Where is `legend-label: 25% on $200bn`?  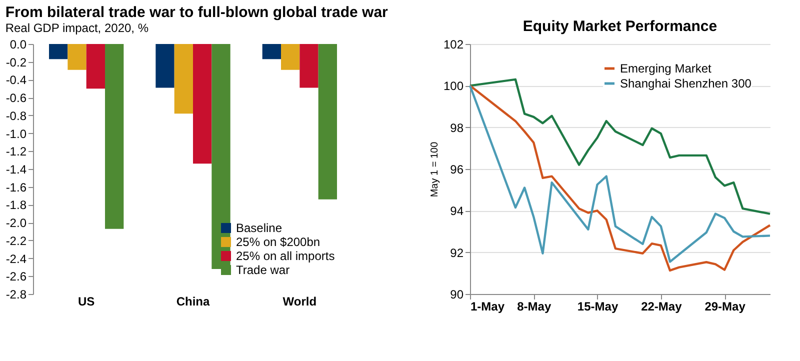
legend-label: 25% on $200bn is located at coordinates (278, 242).